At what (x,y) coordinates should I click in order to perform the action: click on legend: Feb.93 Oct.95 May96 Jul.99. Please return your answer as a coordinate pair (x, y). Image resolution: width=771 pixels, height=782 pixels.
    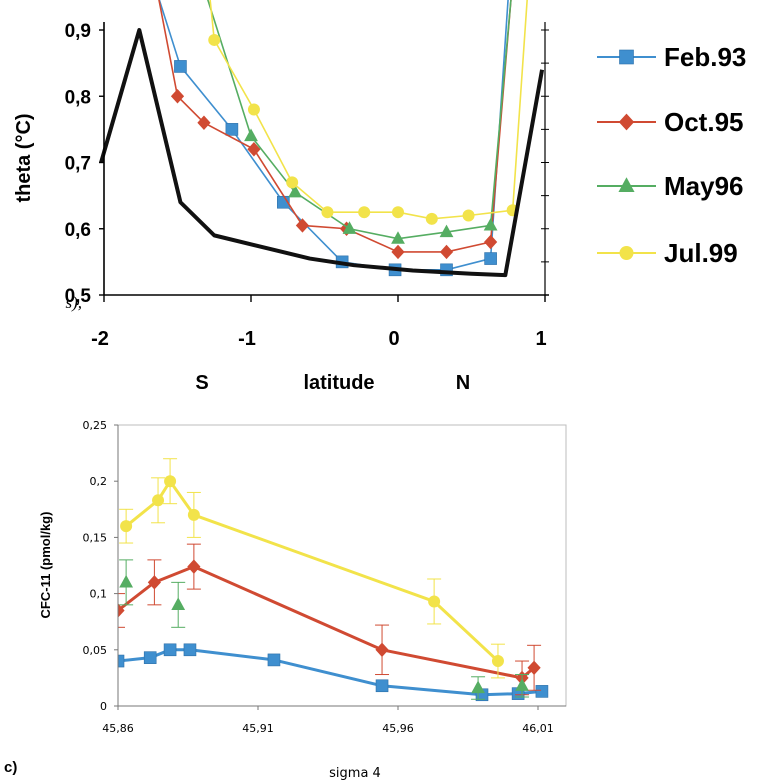
    Looking at the image, I should click on (671, 155).